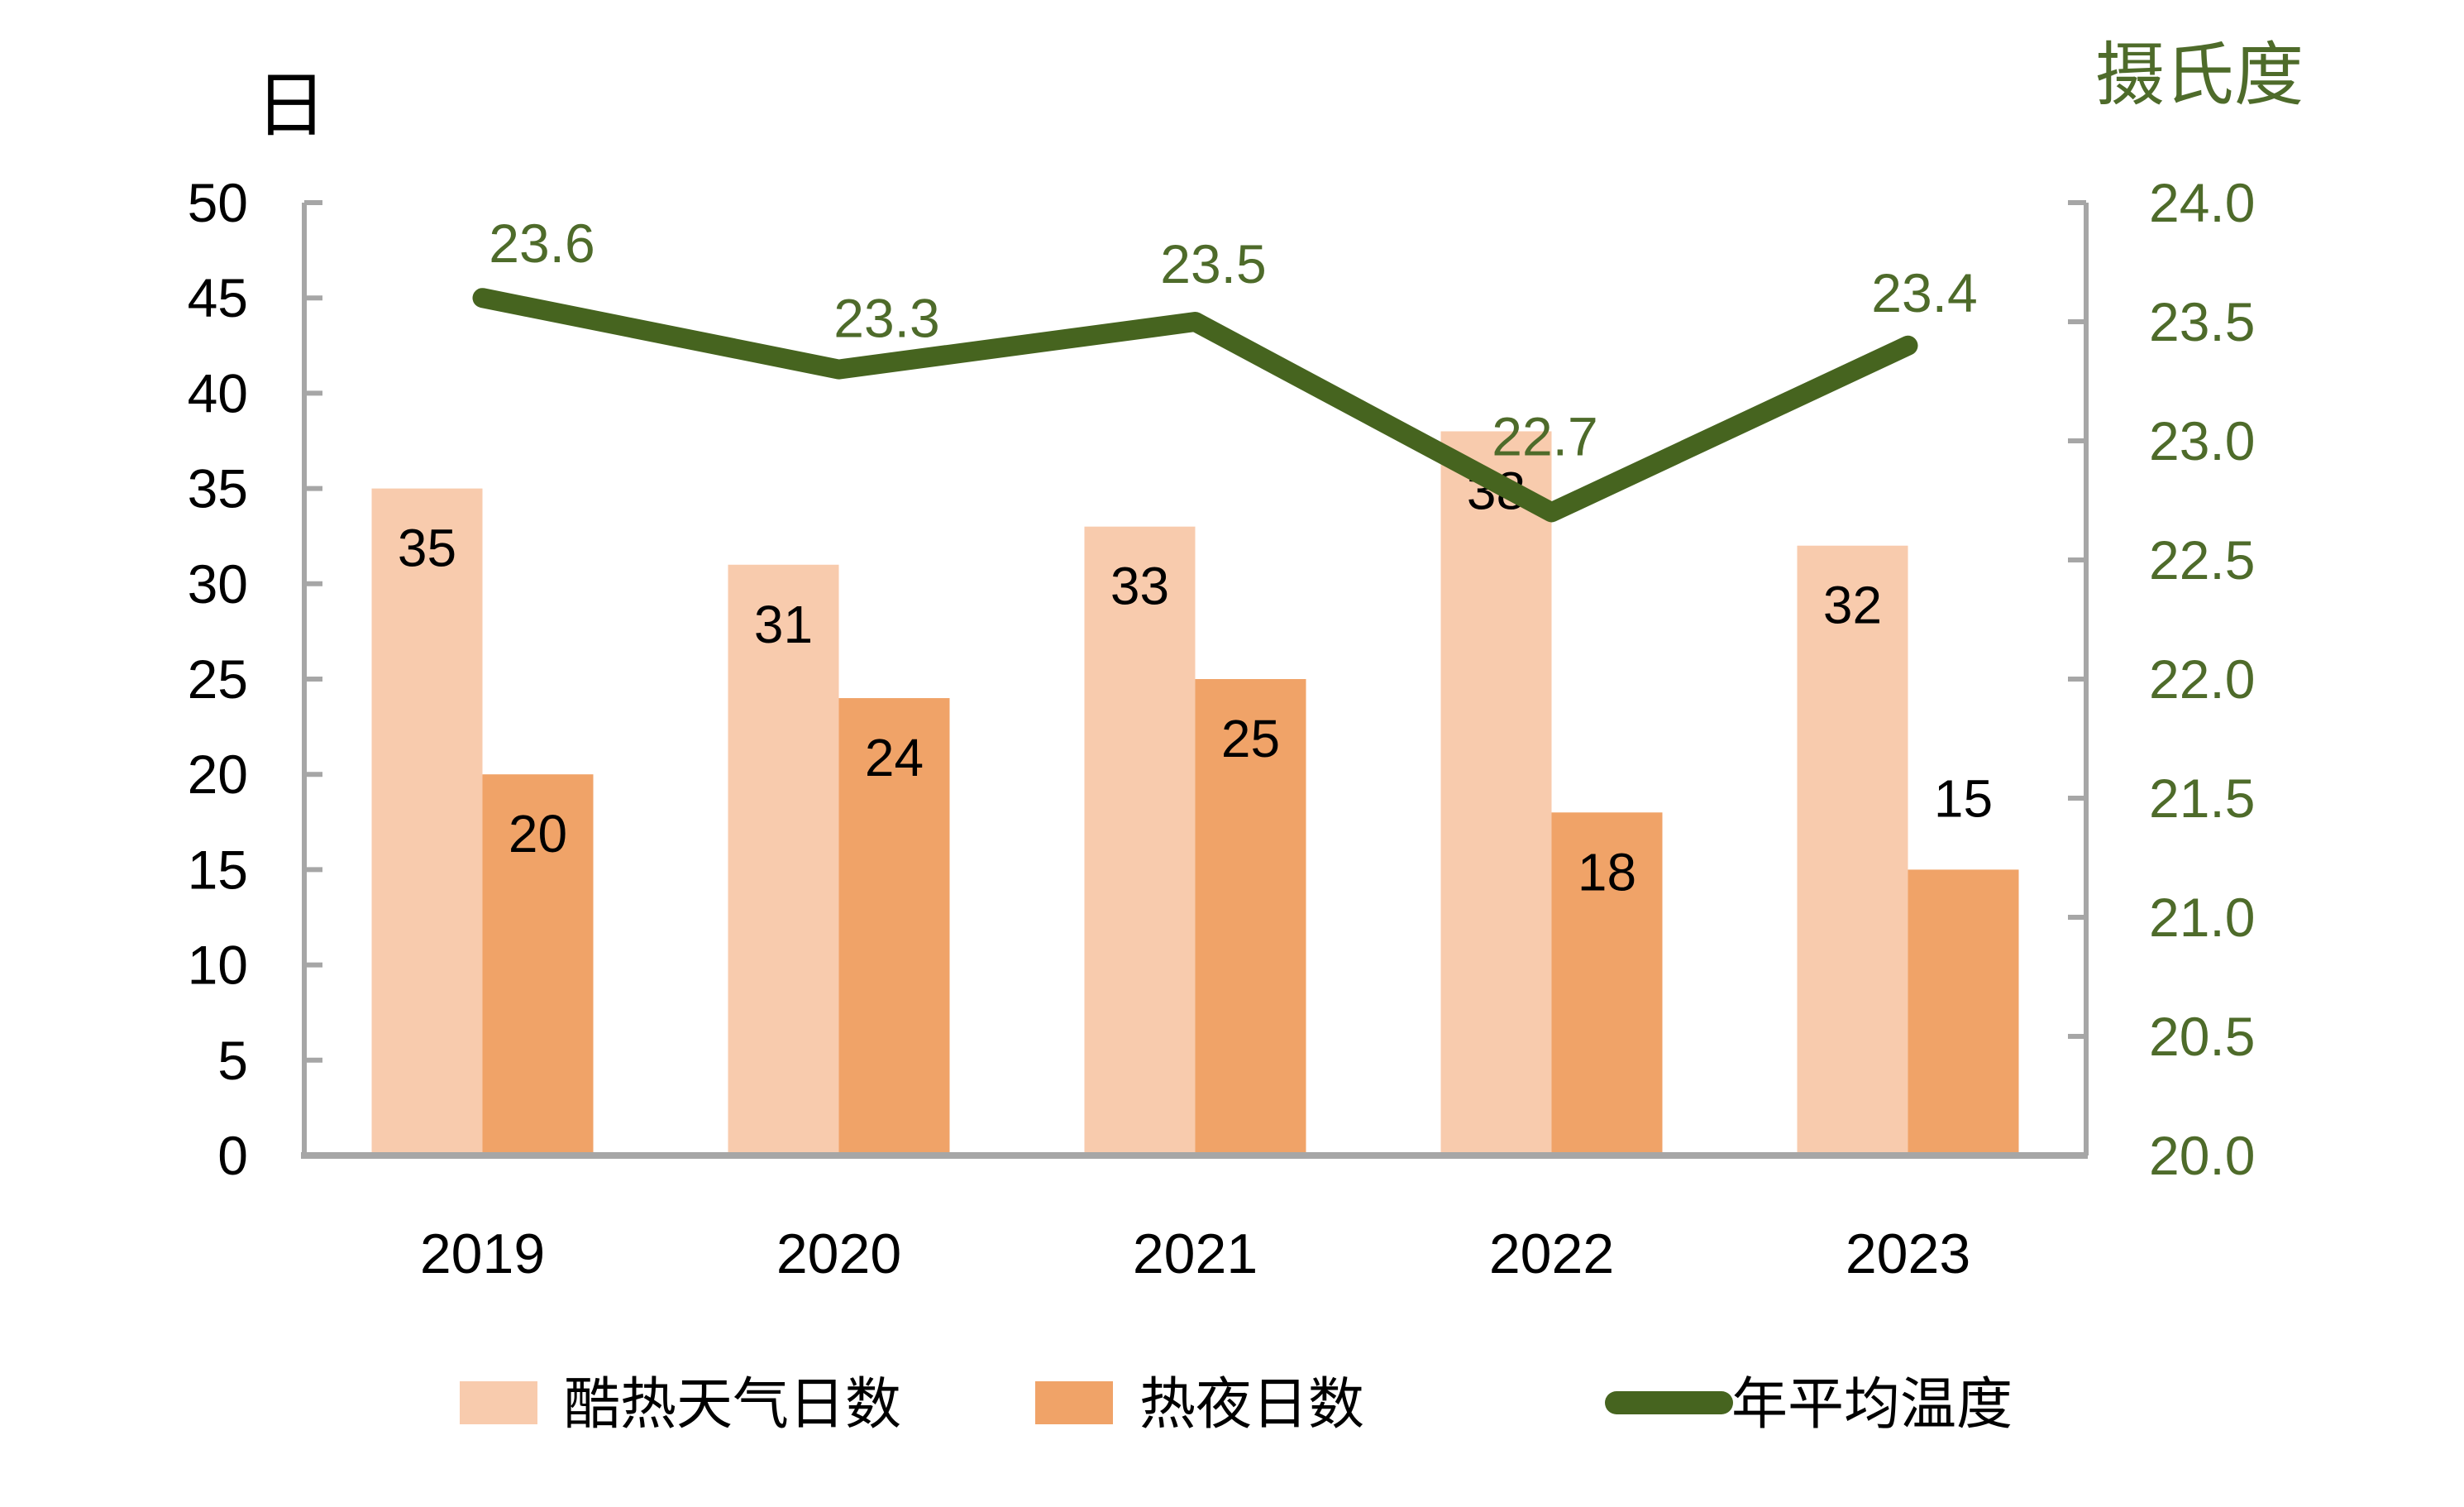 This screenshot has width=2464, height=1507. I want to click on left-axis-tick-label: 50, so click(218, 203).